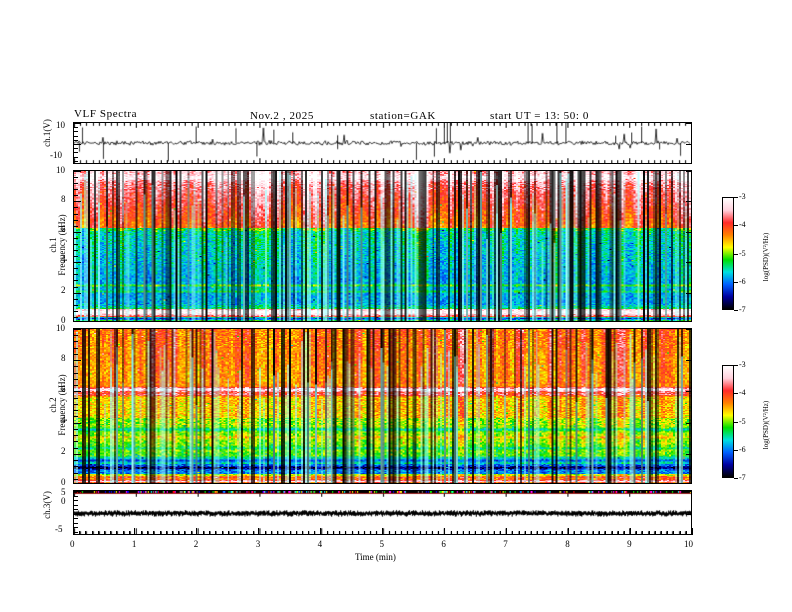 The width and height of the screenshot is (792, 612). Describe the element at coordinates (60, 170) in the screenshot. I see `ch1-ytick-10: 10` at that location.